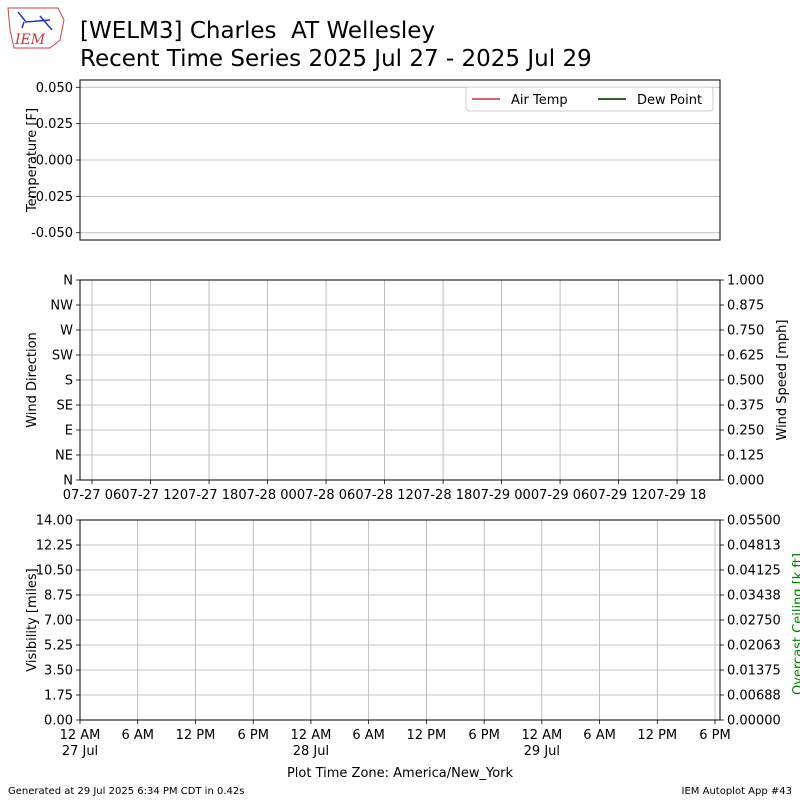 The width and height of the screenshot is (800, 800). Describe the element at coordinates (745, 331) in the screenshot. I see `y2-tick-label: 0.750` at that location.